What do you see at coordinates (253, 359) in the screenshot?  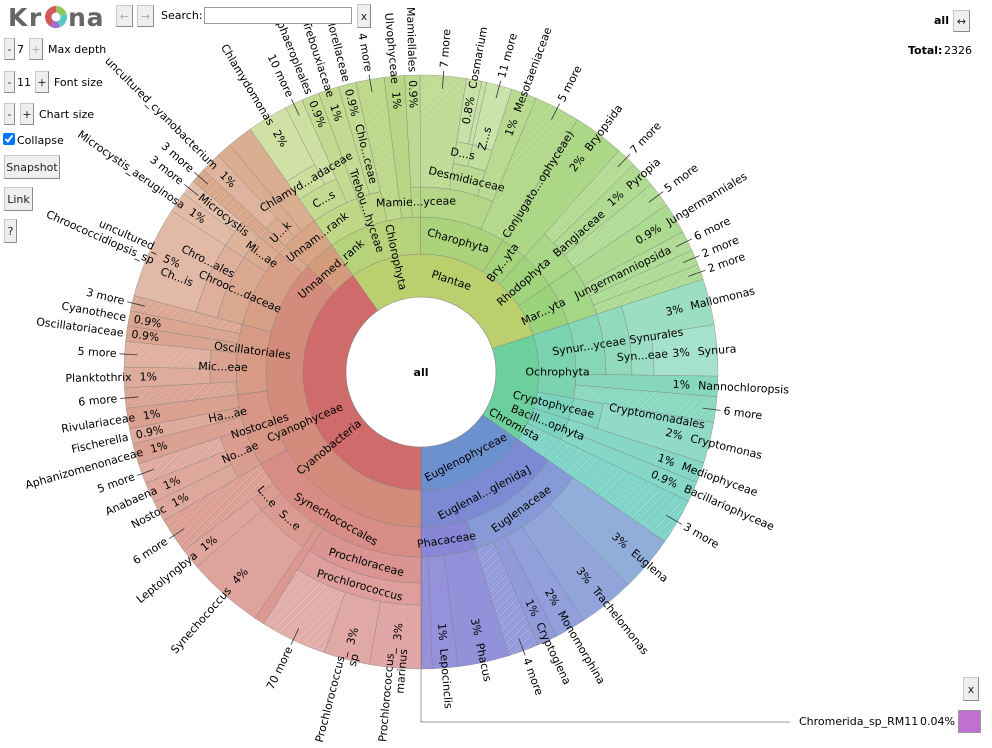 I see `wedge-oscillatoriales` at bounding box center [253, 359].